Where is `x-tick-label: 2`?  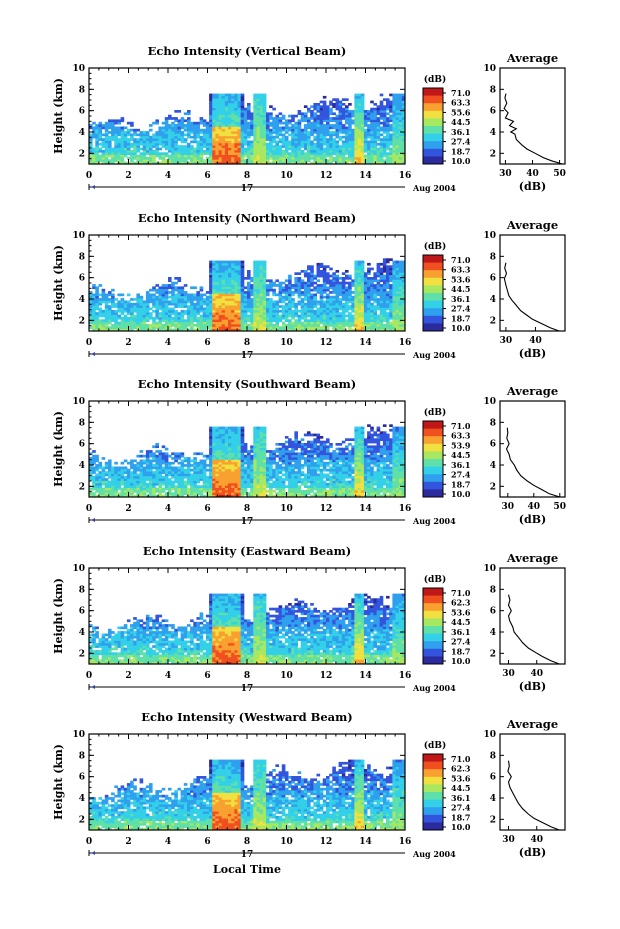 x-tick-label: 2 is located at coordinates (128, 176).